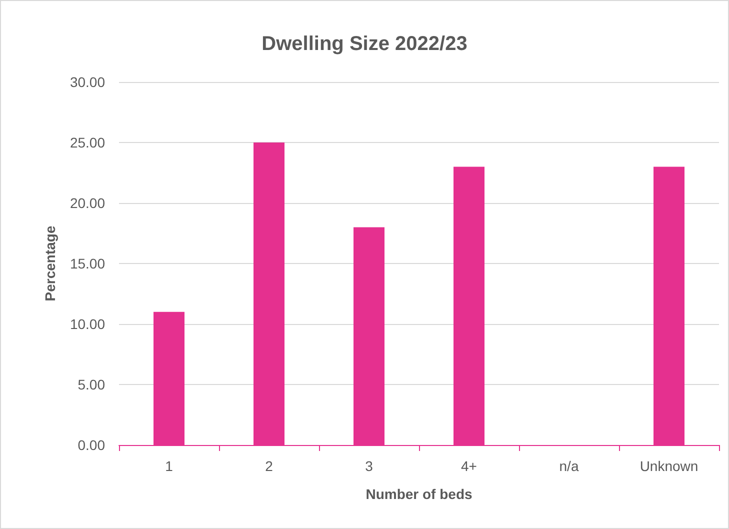  Describe the element at coordinates (669, 466) in the screenshot. I see `x-tick-label: Unknown` at that location.